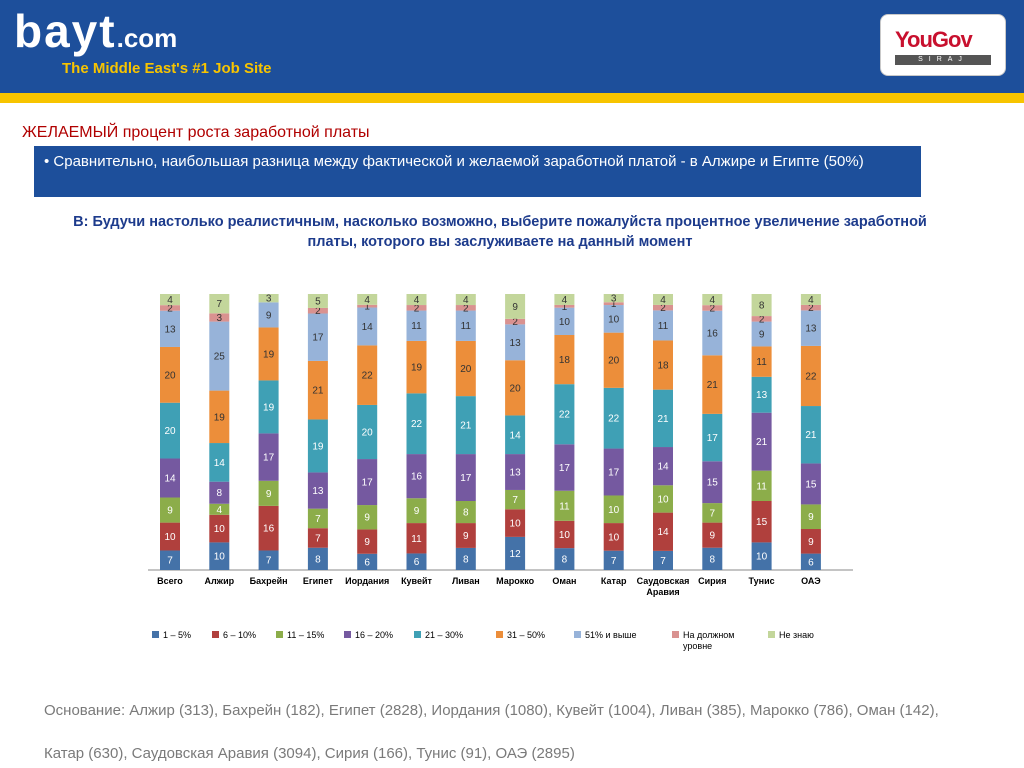 This screenshot has width=1024, height=768. Describe the element at coordinates (220, 357) in the screenshot. I see `data-label: 25` at that location.